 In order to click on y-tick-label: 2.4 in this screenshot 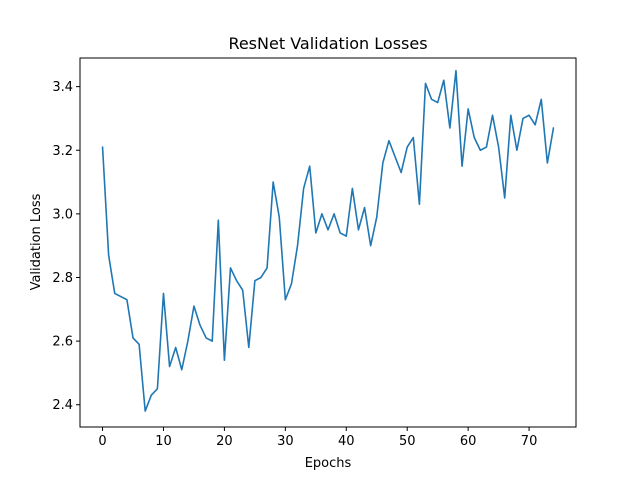, I will do `click(62, 405)`.